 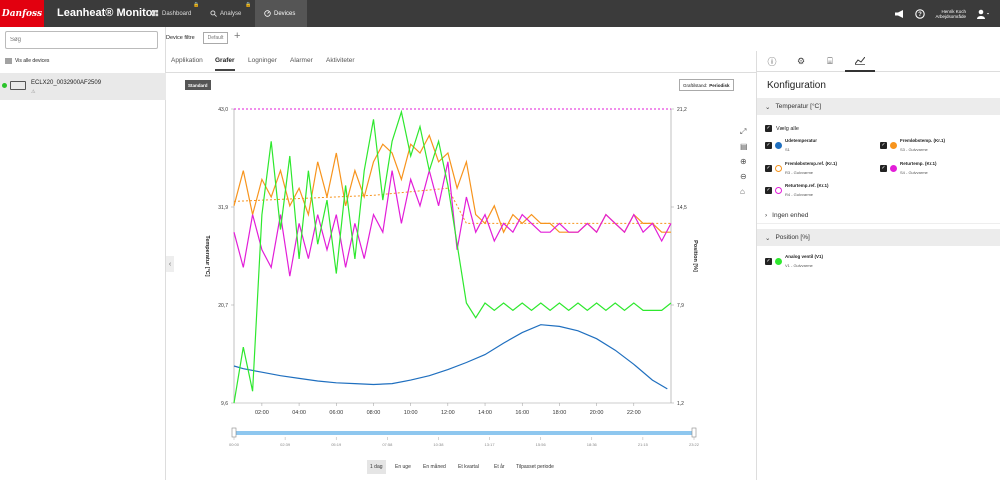 What do you see at coordinates (914, 172) in the screenshot?
I see `series-sub: S4 - Gulvvarme` at bounding box center [914, 172].